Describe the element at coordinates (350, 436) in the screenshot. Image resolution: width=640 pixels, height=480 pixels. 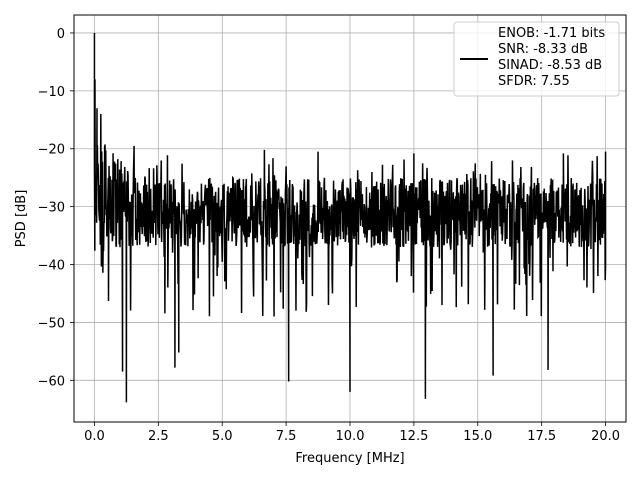
I see `x-tick-label: 10.0` at that location.